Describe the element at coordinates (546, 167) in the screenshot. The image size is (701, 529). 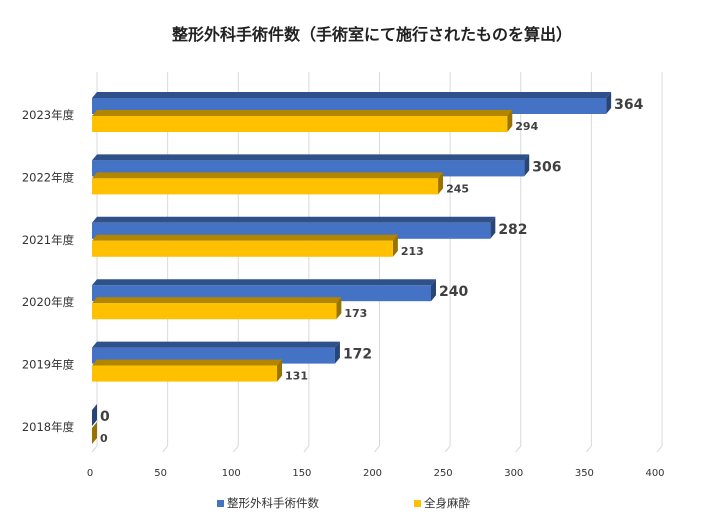
I see `data-label: 306` at that location.